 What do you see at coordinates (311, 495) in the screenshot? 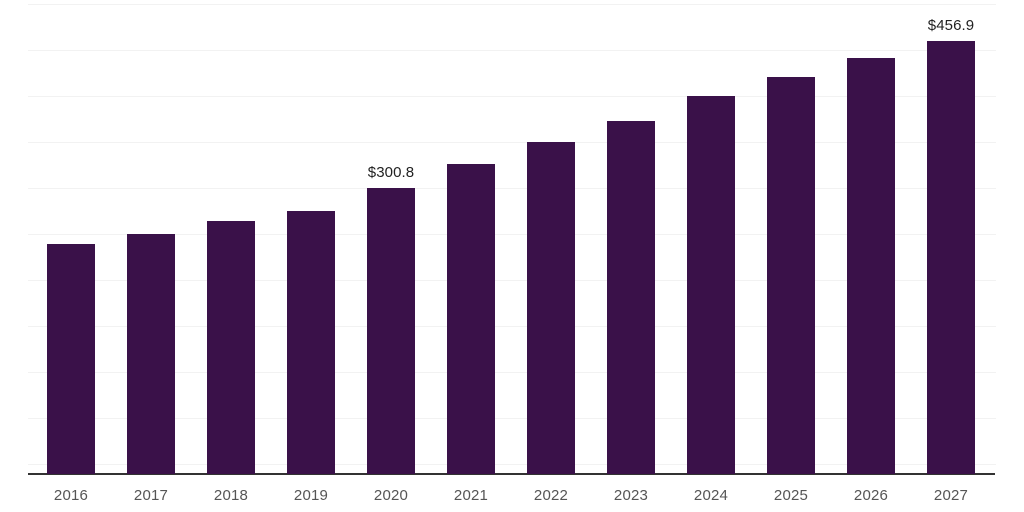
I see `x-axis-tick-label: 2019` at bounding box center [311, 495].